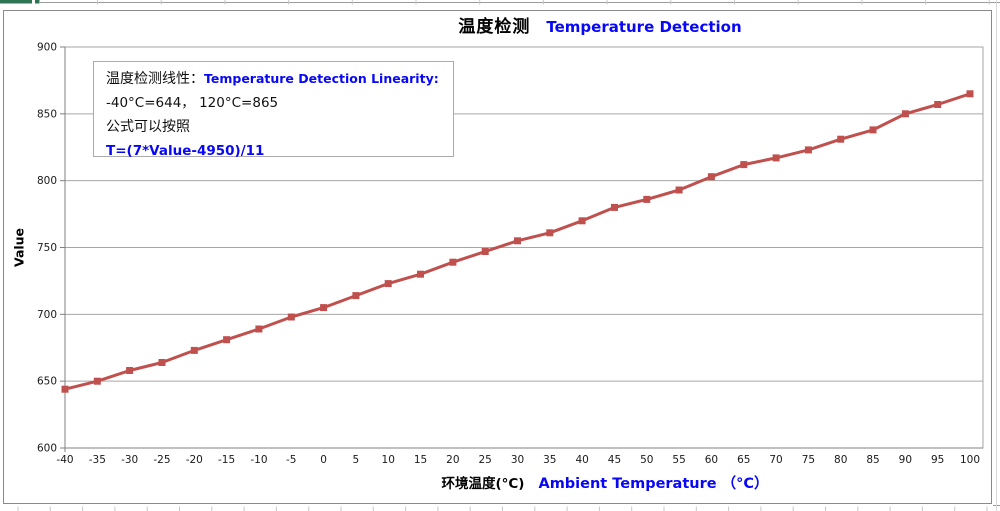 This screenshot has height=511, width=1000. I want to click on x-tick-label: -30, so click(129, 460).